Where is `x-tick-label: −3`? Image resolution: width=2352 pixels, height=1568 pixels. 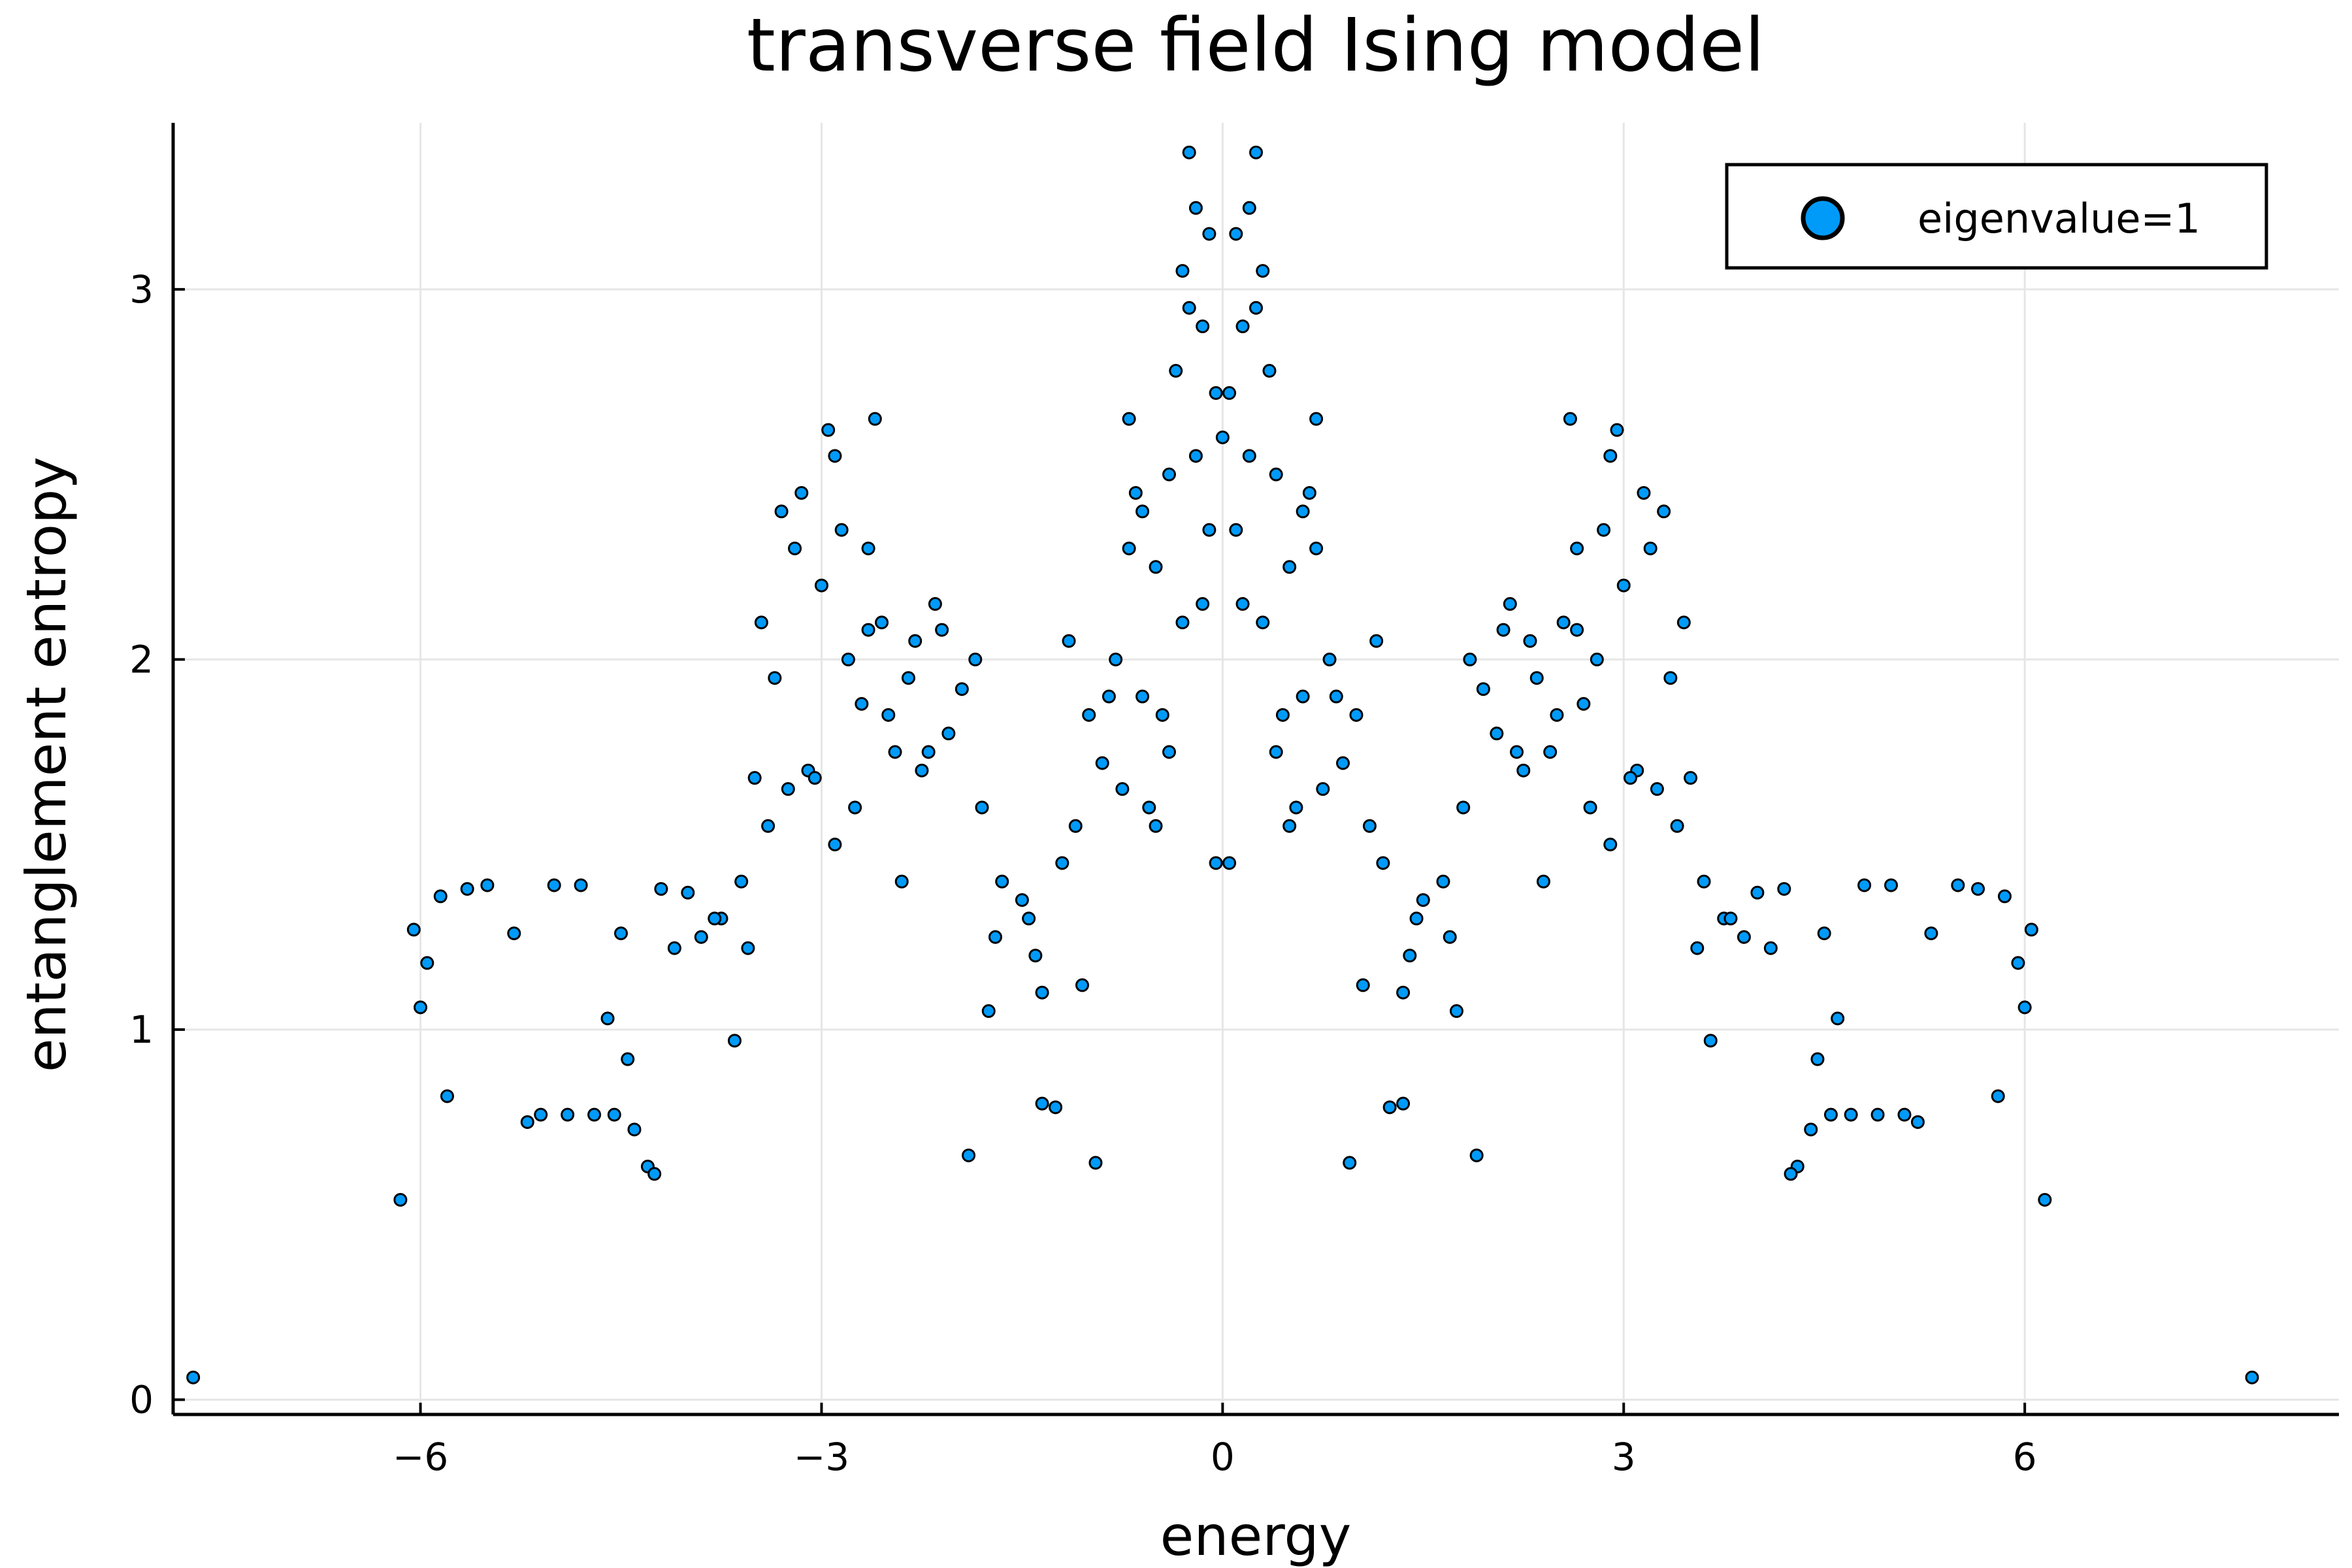 x-tick-label: −3 is located at coordinates (822, 1457).